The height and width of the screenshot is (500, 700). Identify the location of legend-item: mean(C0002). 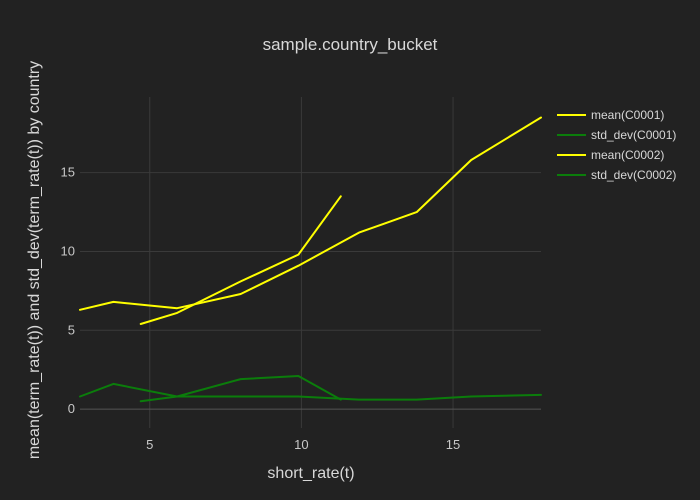
(610, 155).